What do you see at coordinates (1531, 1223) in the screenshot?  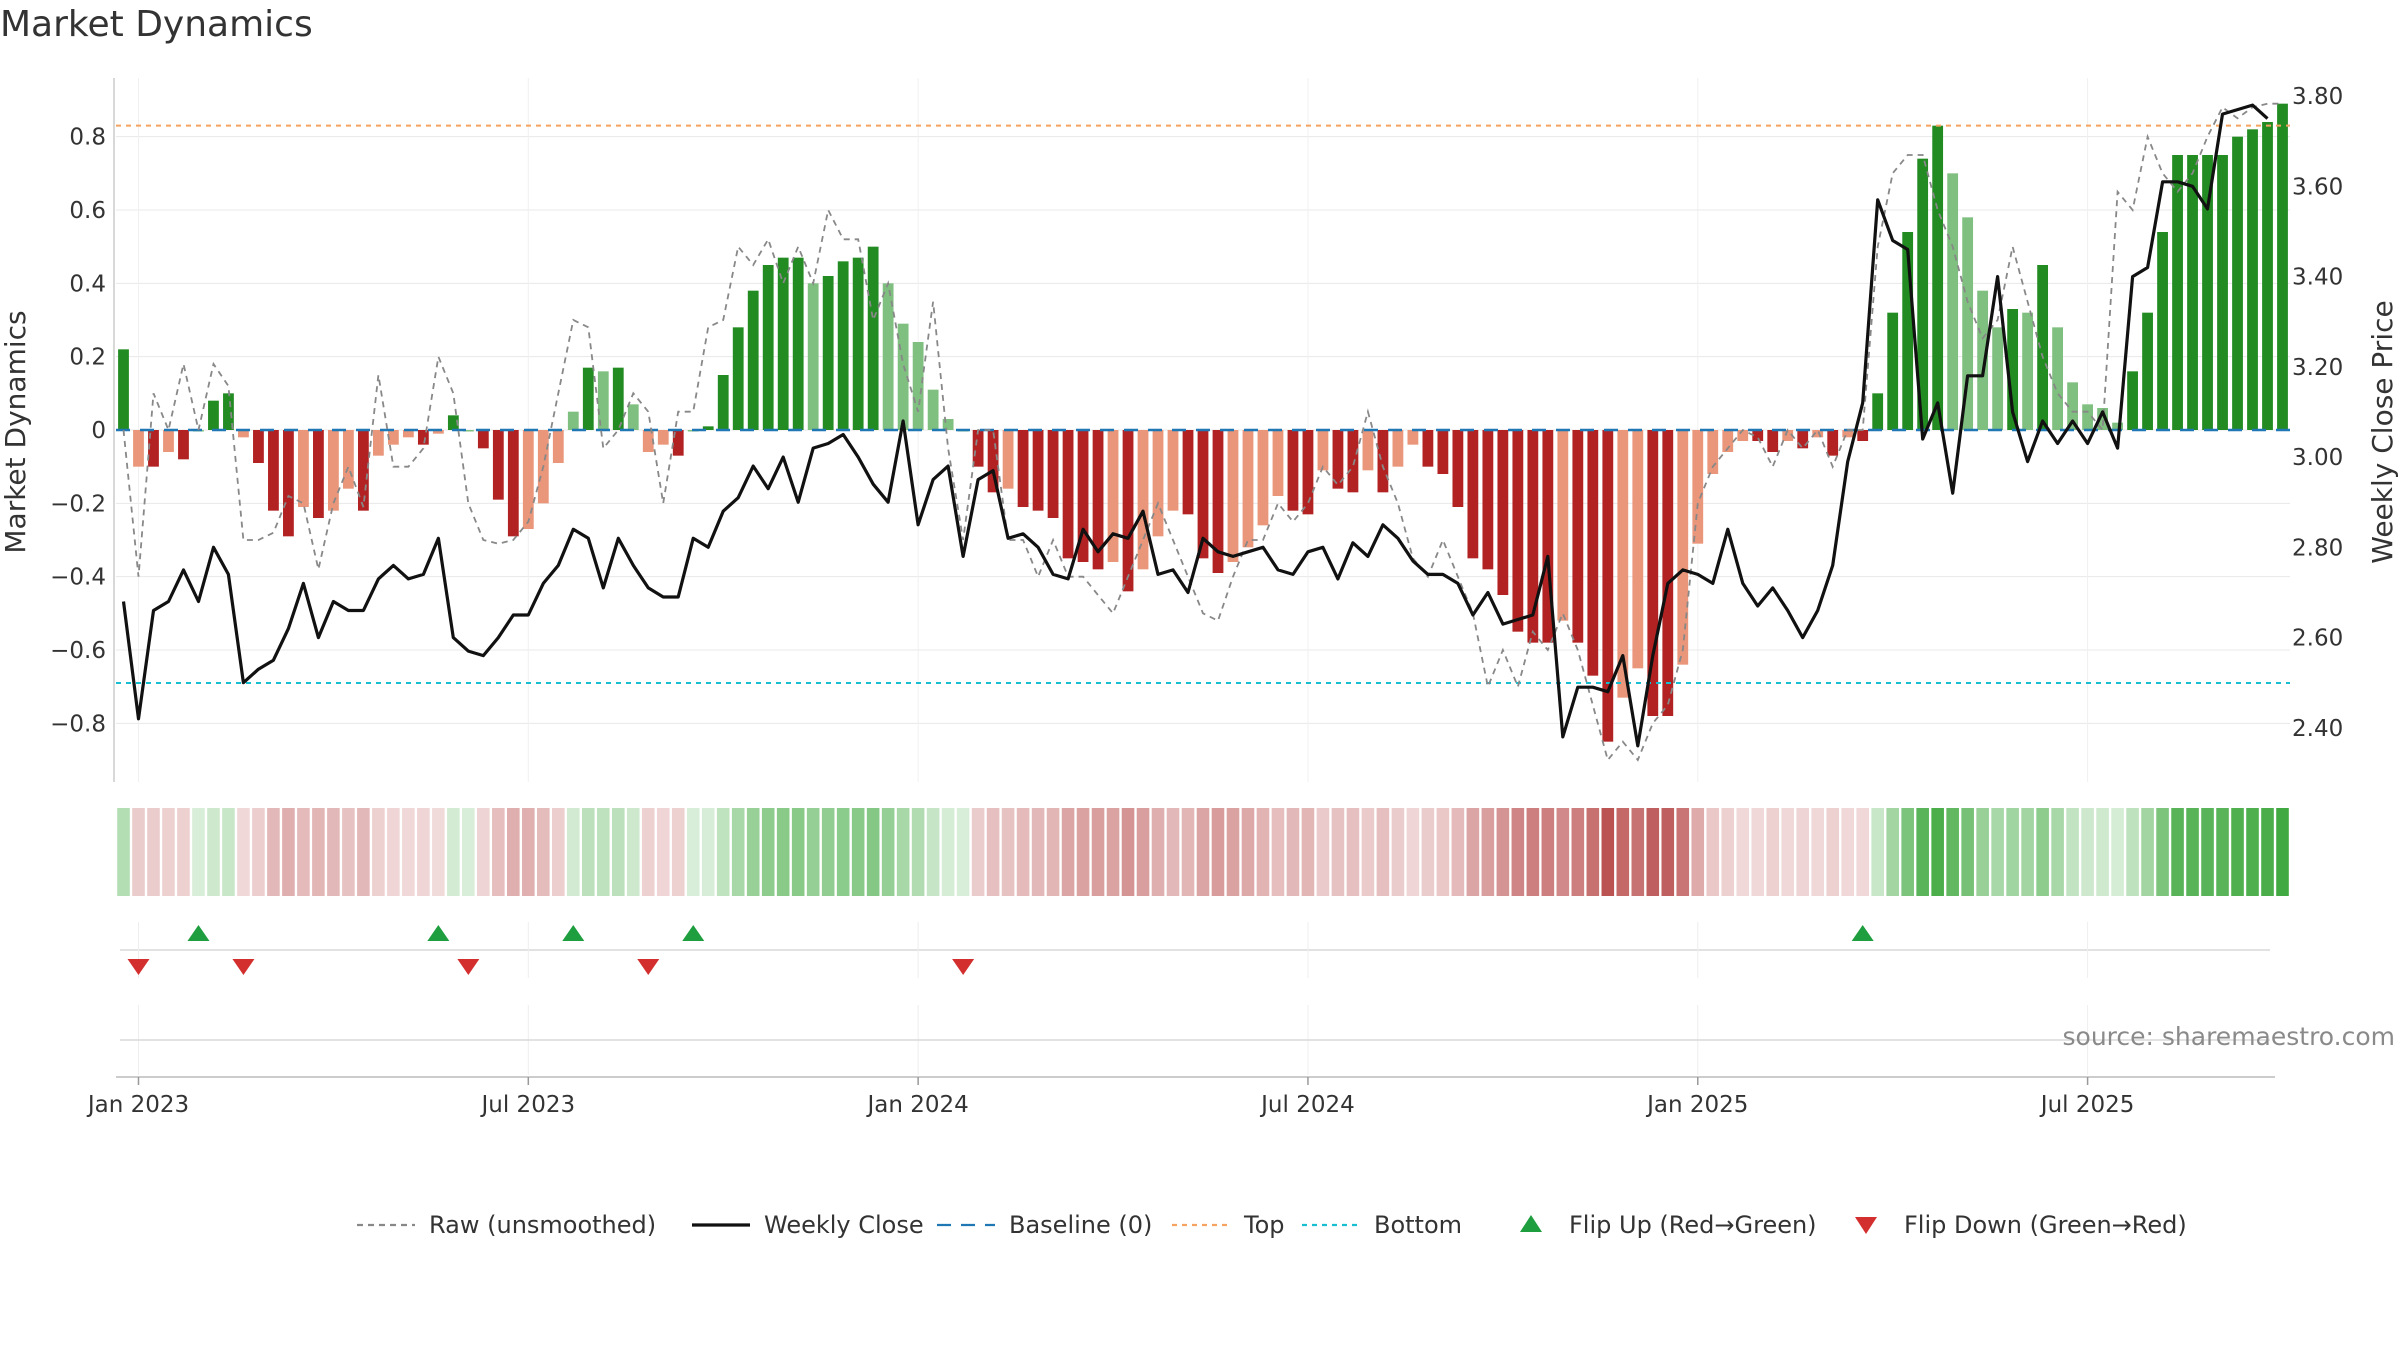 I see `legend-up-marker` at bounding box center [1531, 1223].